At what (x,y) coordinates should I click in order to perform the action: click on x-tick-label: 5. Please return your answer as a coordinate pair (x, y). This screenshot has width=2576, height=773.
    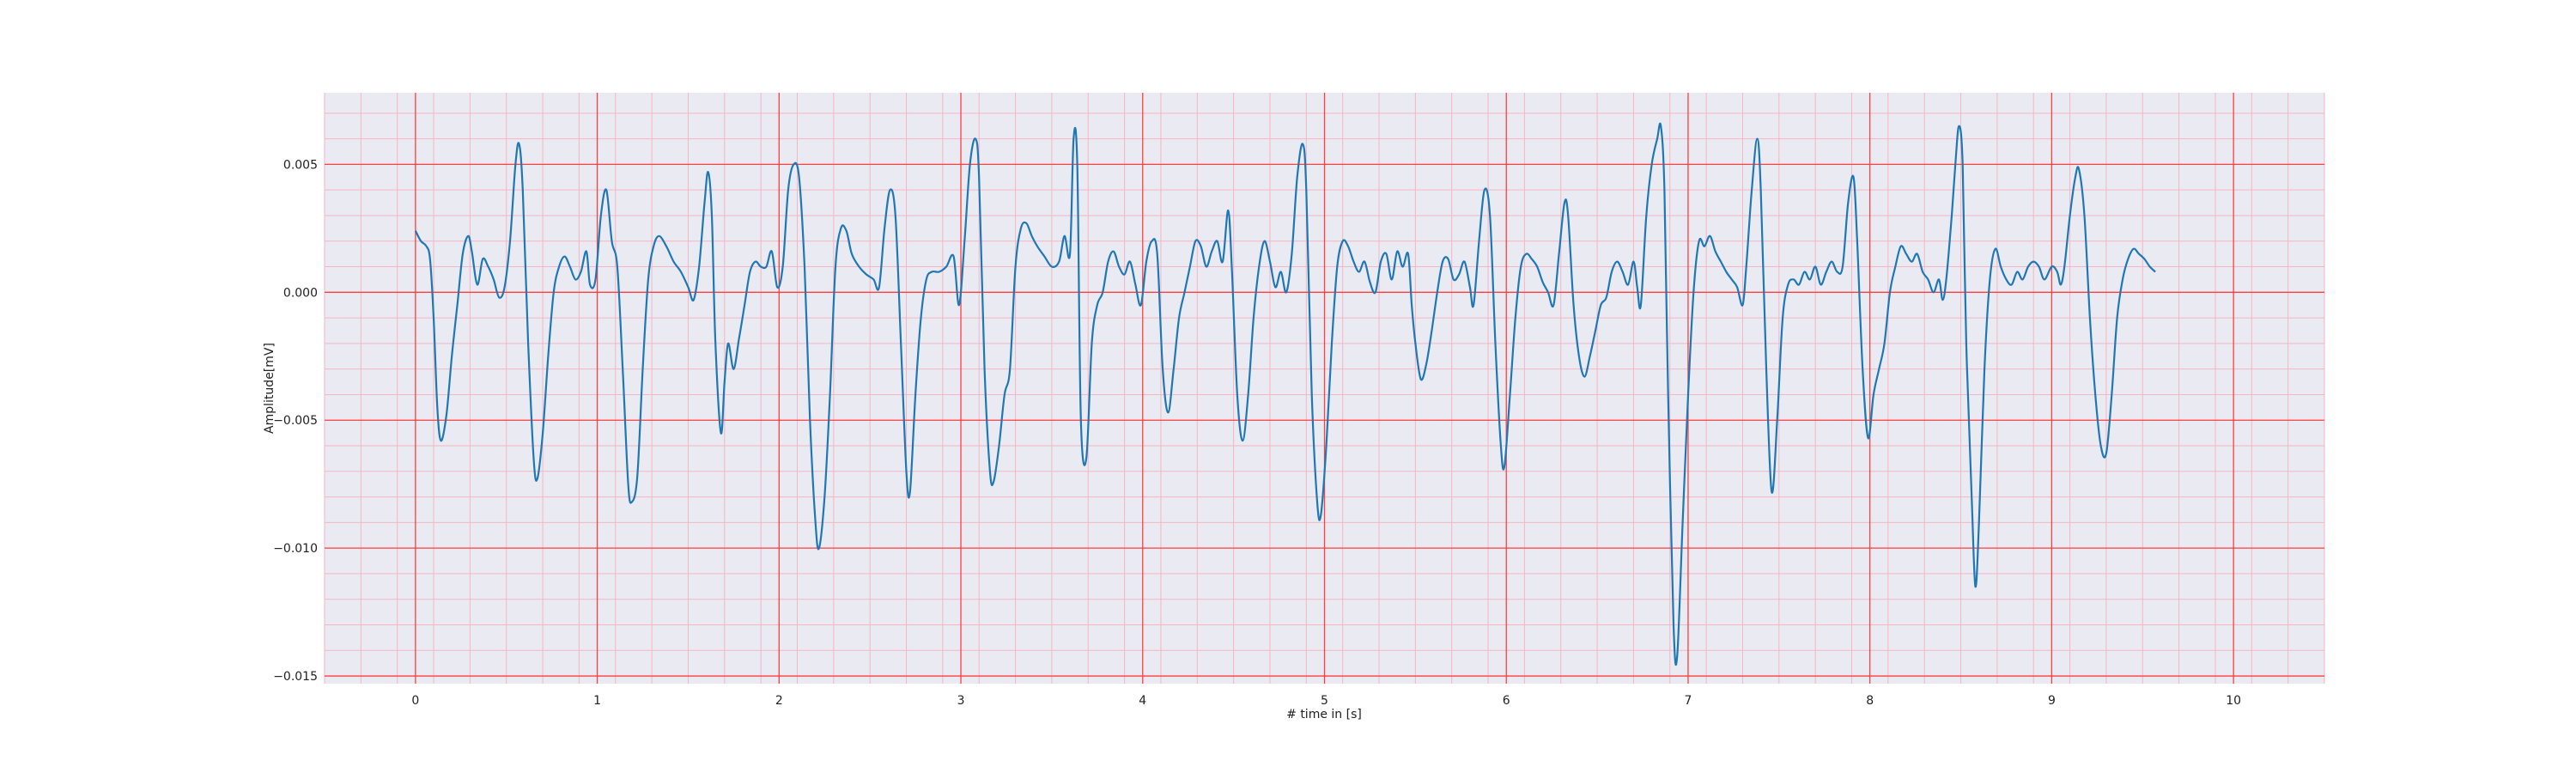
    Looking at the image, I should click on (1324, 701).